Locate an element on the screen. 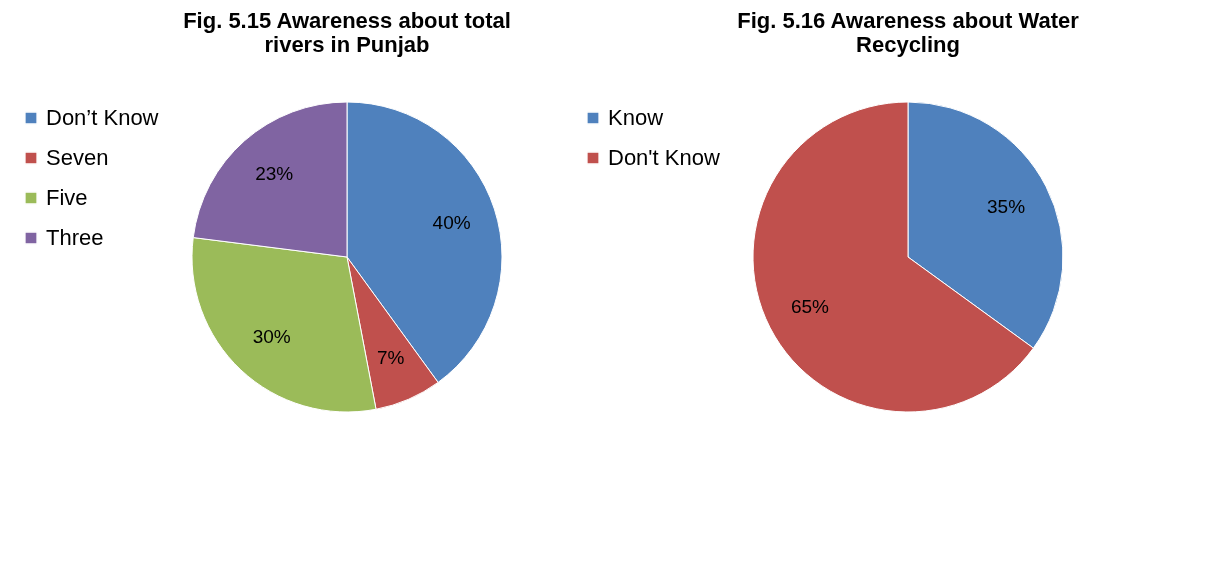 The image size is (1225, 571). legend-label: Three is located at coordinates (75, 237).